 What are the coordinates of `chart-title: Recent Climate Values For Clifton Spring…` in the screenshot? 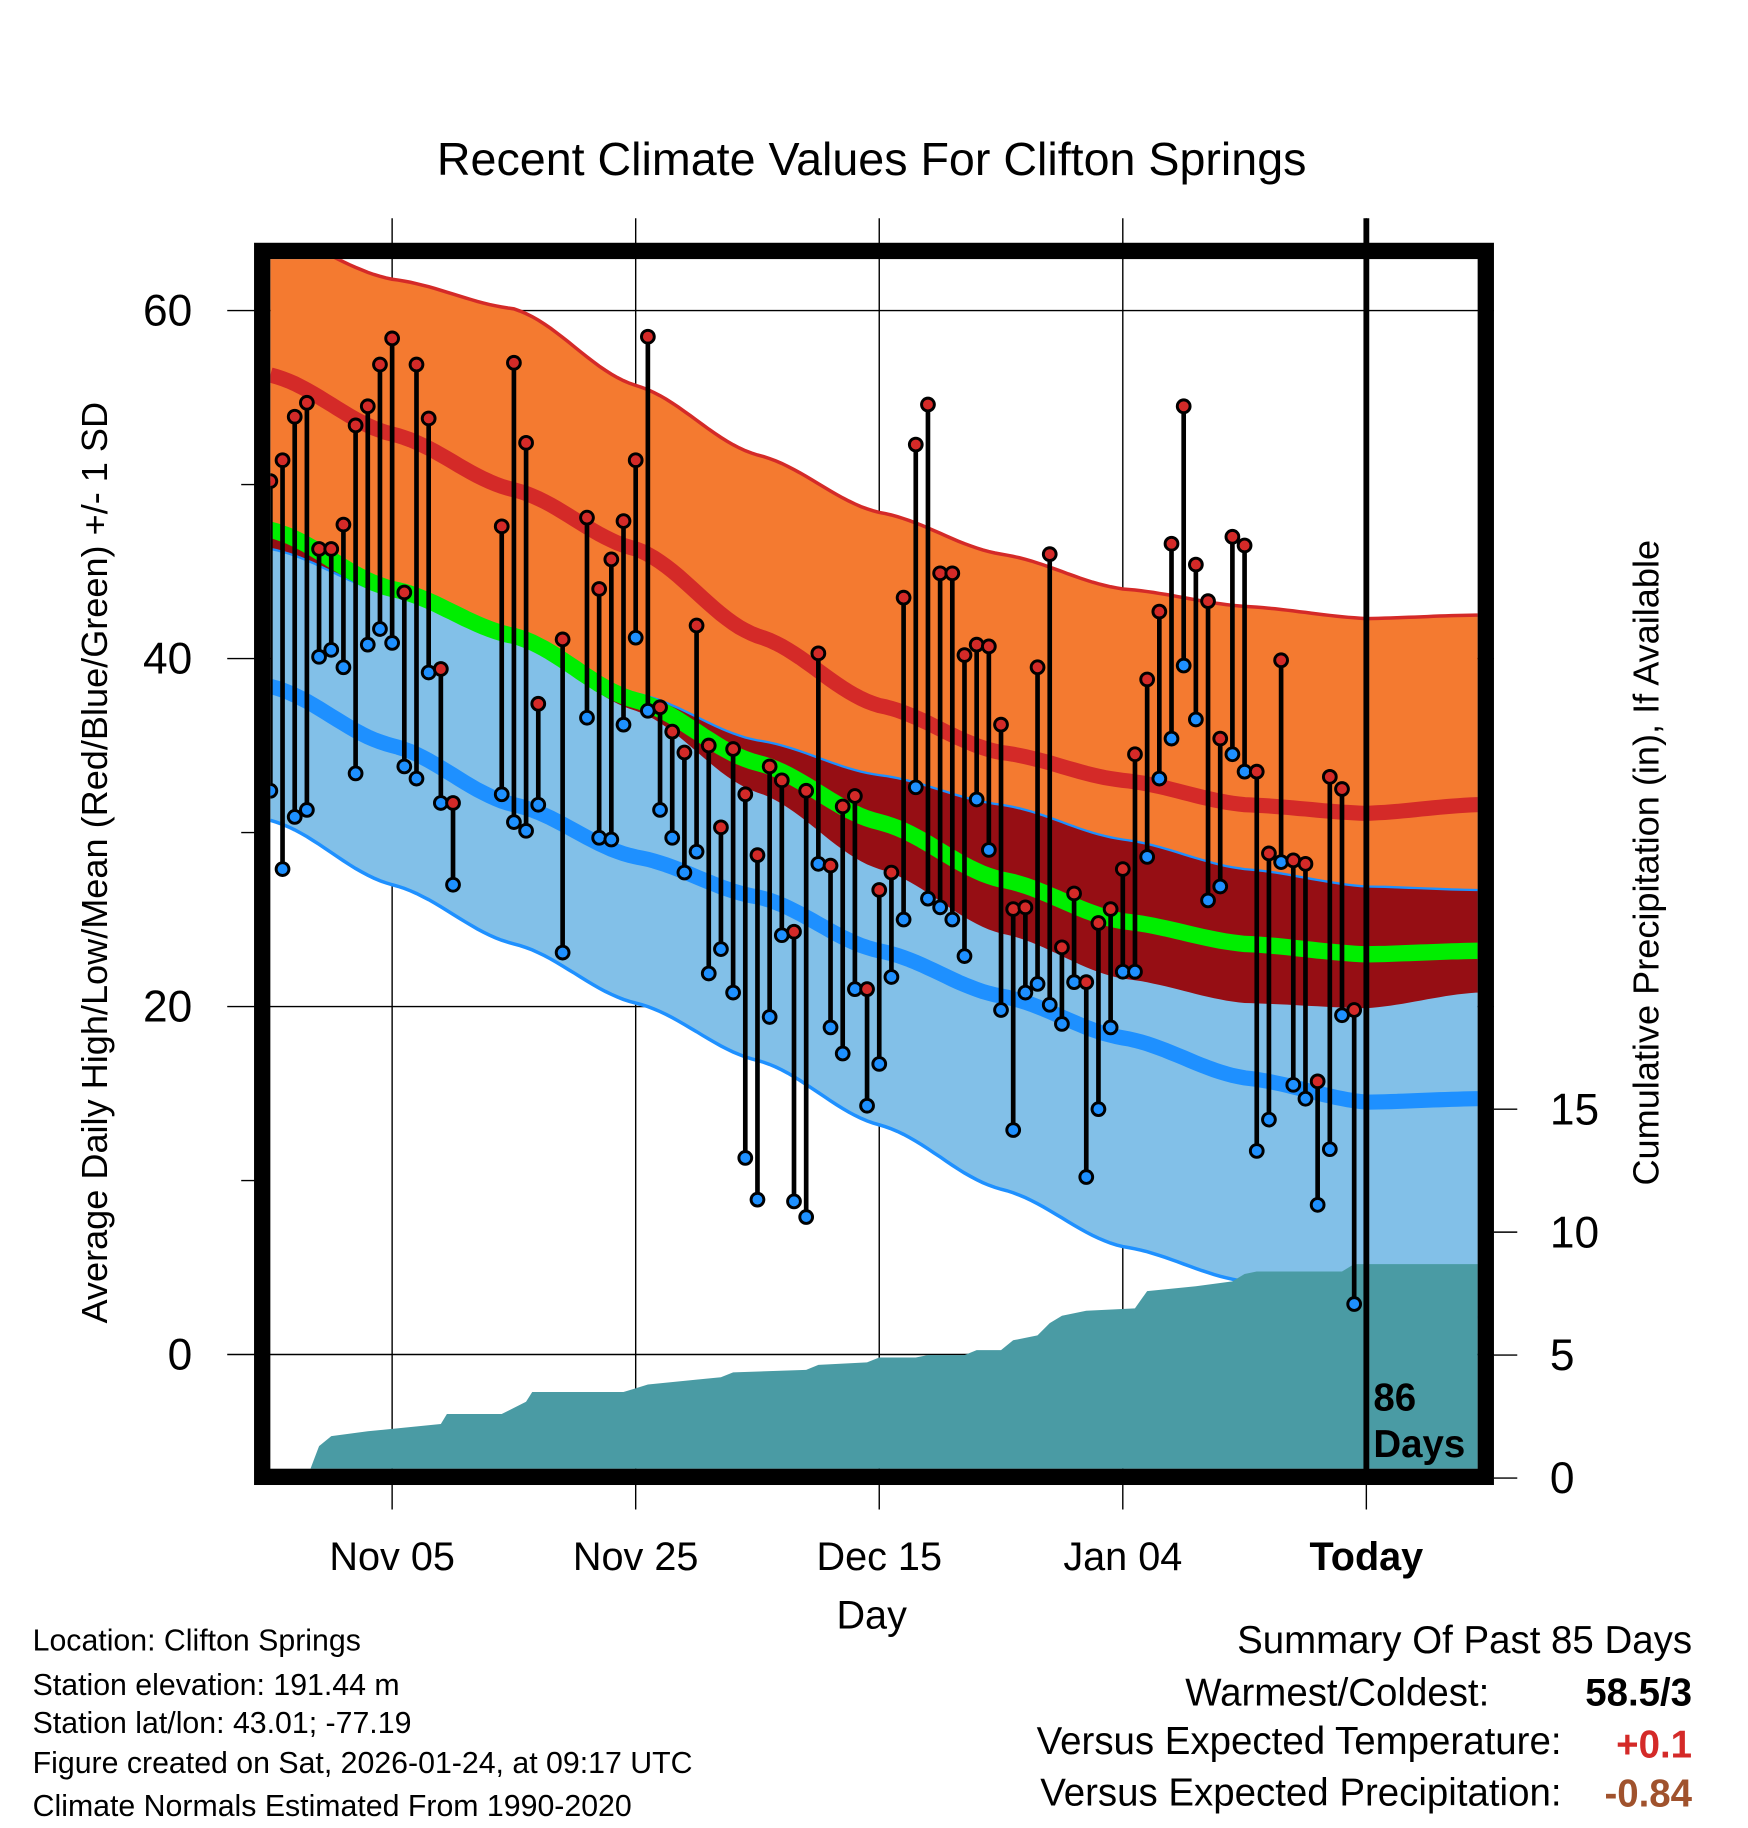 It's located at (872, 159).